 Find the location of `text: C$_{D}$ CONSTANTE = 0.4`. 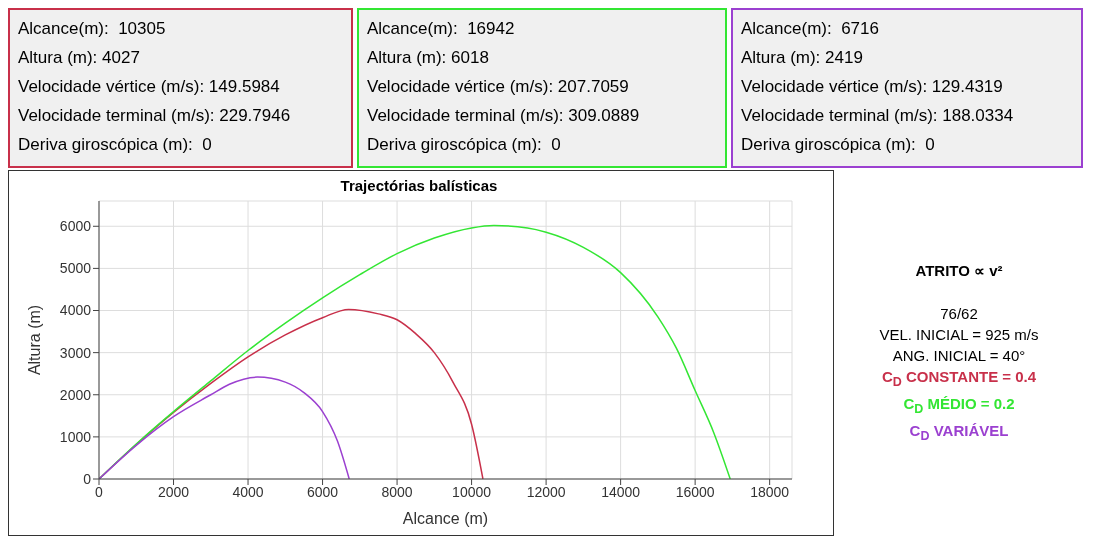

text: C$_{D}$ CONSTANTE = 0.4 is located at coordinates (959, 378).